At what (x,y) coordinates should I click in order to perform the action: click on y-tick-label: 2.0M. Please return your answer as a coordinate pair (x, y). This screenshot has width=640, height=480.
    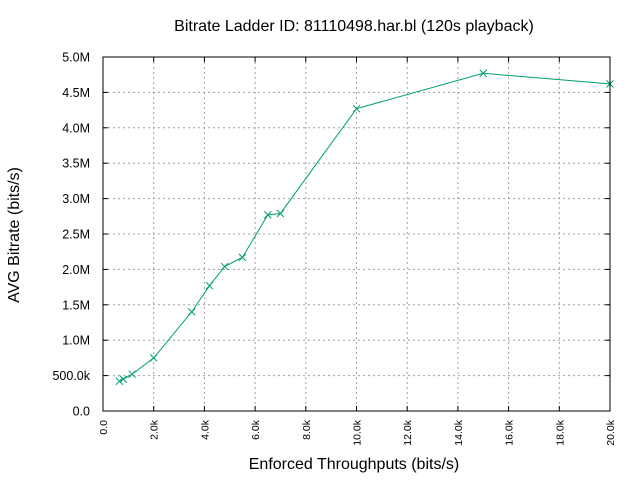
    Looking at the image, I should click on (76, 270).